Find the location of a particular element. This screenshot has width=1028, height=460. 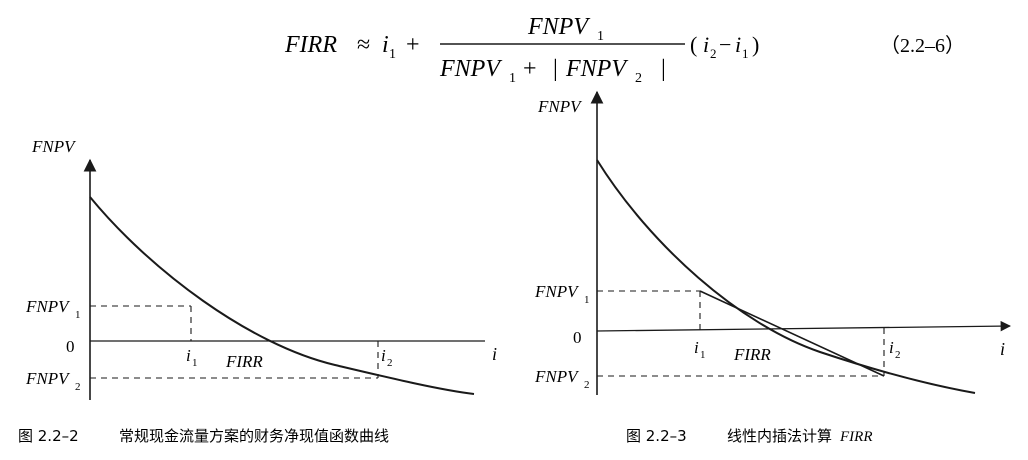

caption-prefix: 图 2.2–3 is located at coordinates (656, 436).